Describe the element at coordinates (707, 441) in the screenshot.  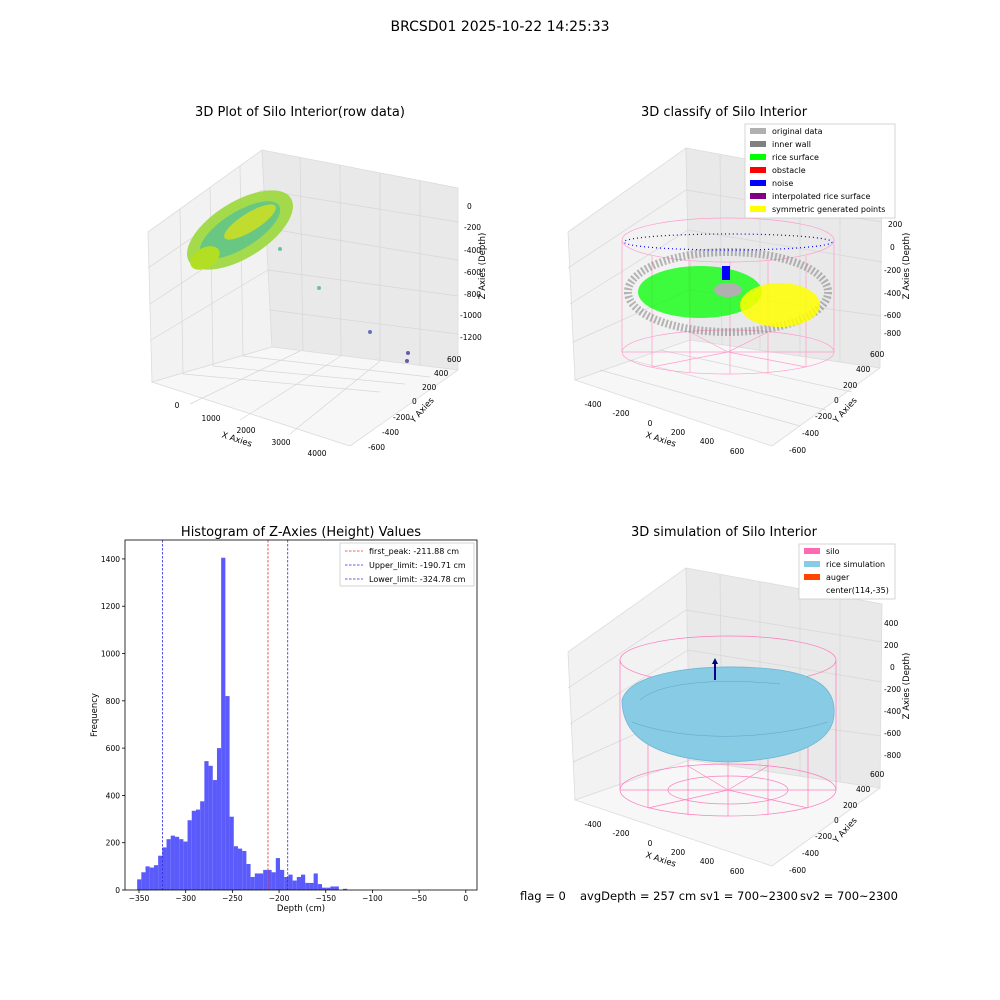
I see `classify-x-tick: 400` at that location.